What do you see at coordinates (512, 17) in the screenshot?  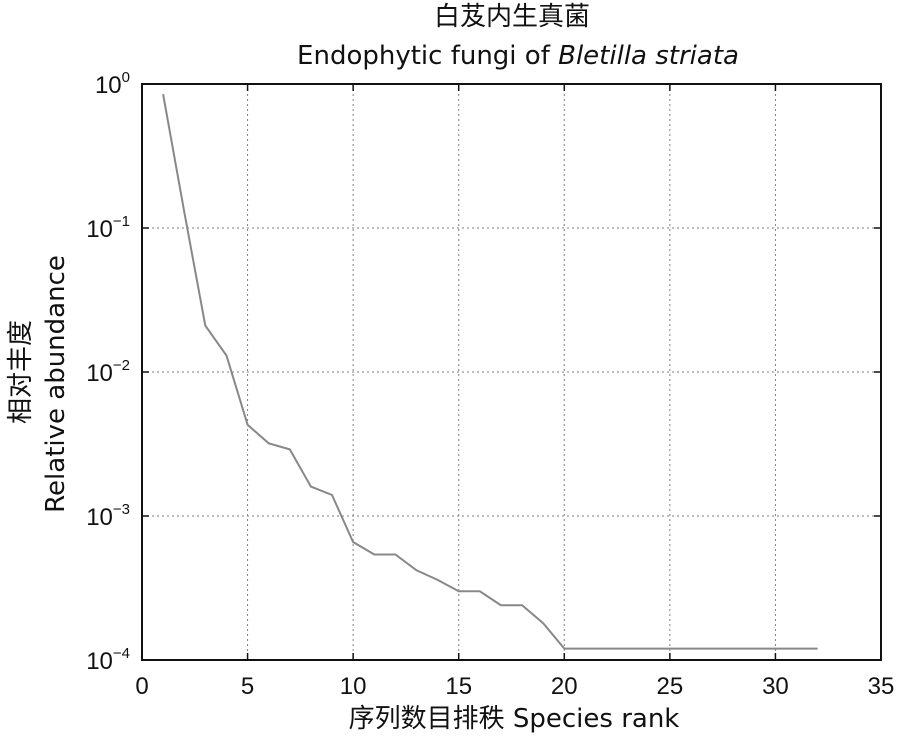 I see `chart-title-cn: 白芨内生真菌` at bounding box center [512, 17].